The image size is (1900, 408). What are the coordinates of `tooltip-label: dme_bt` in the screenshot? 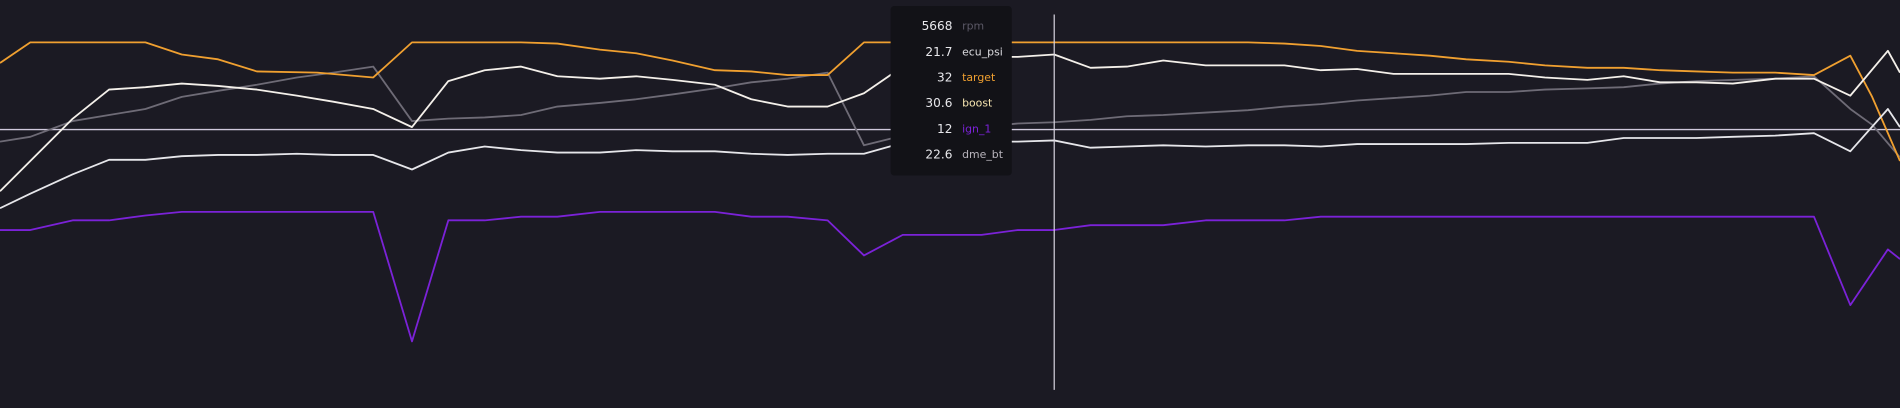 It's located at (983, 154).